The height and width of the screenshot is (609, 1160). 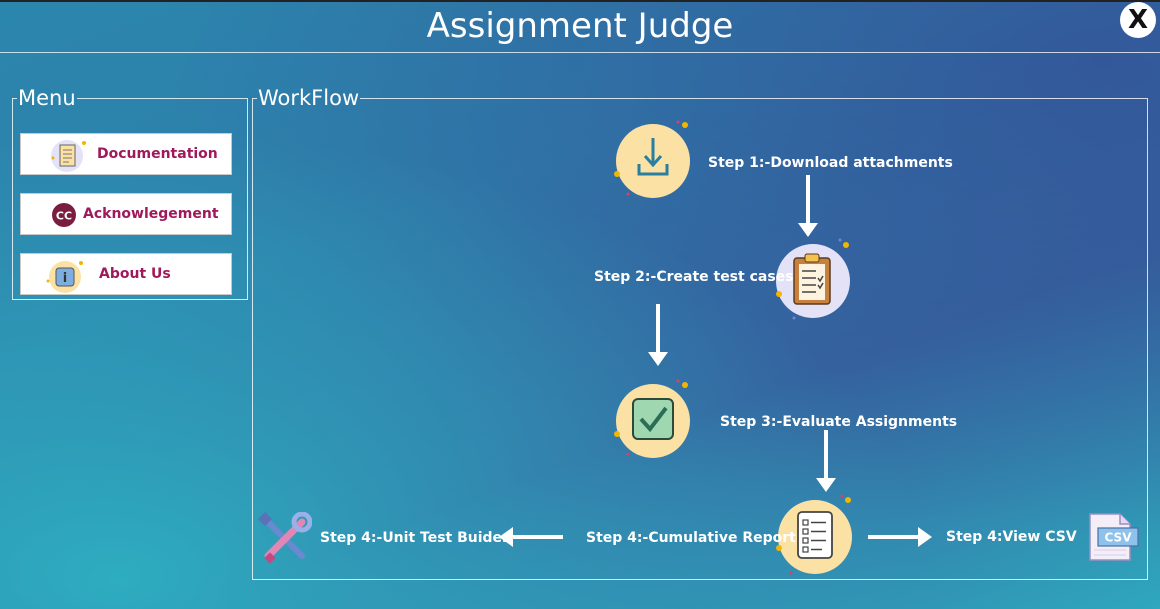 I want to click on cc-icon: CC, so click(x=64, y=215).